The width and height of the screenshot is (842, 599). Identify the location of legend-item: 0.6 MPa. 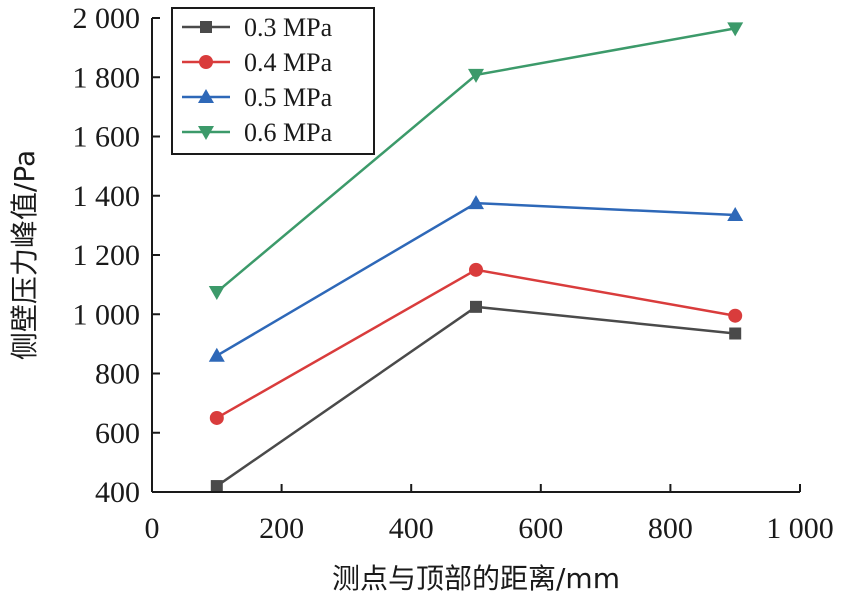
(257, 132).